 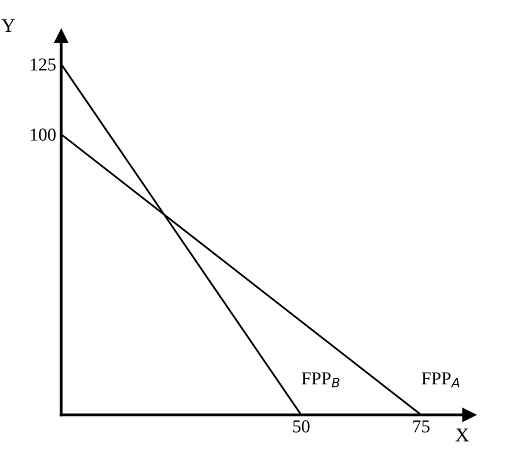 I want to click on x-axis-title: X, so click(x=462, y=435).